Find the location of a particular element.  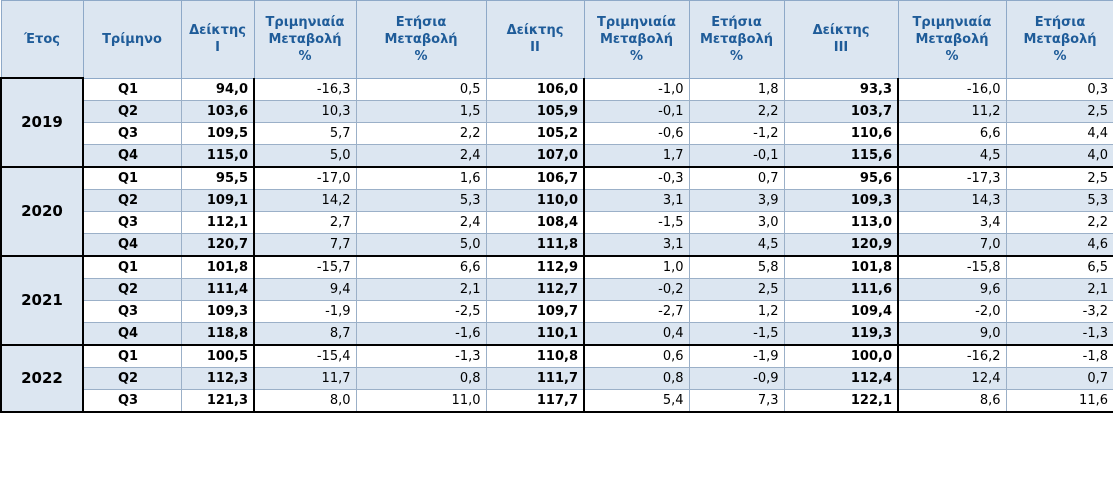

value-cell: 14,2 is located at coordinates (305, 200).